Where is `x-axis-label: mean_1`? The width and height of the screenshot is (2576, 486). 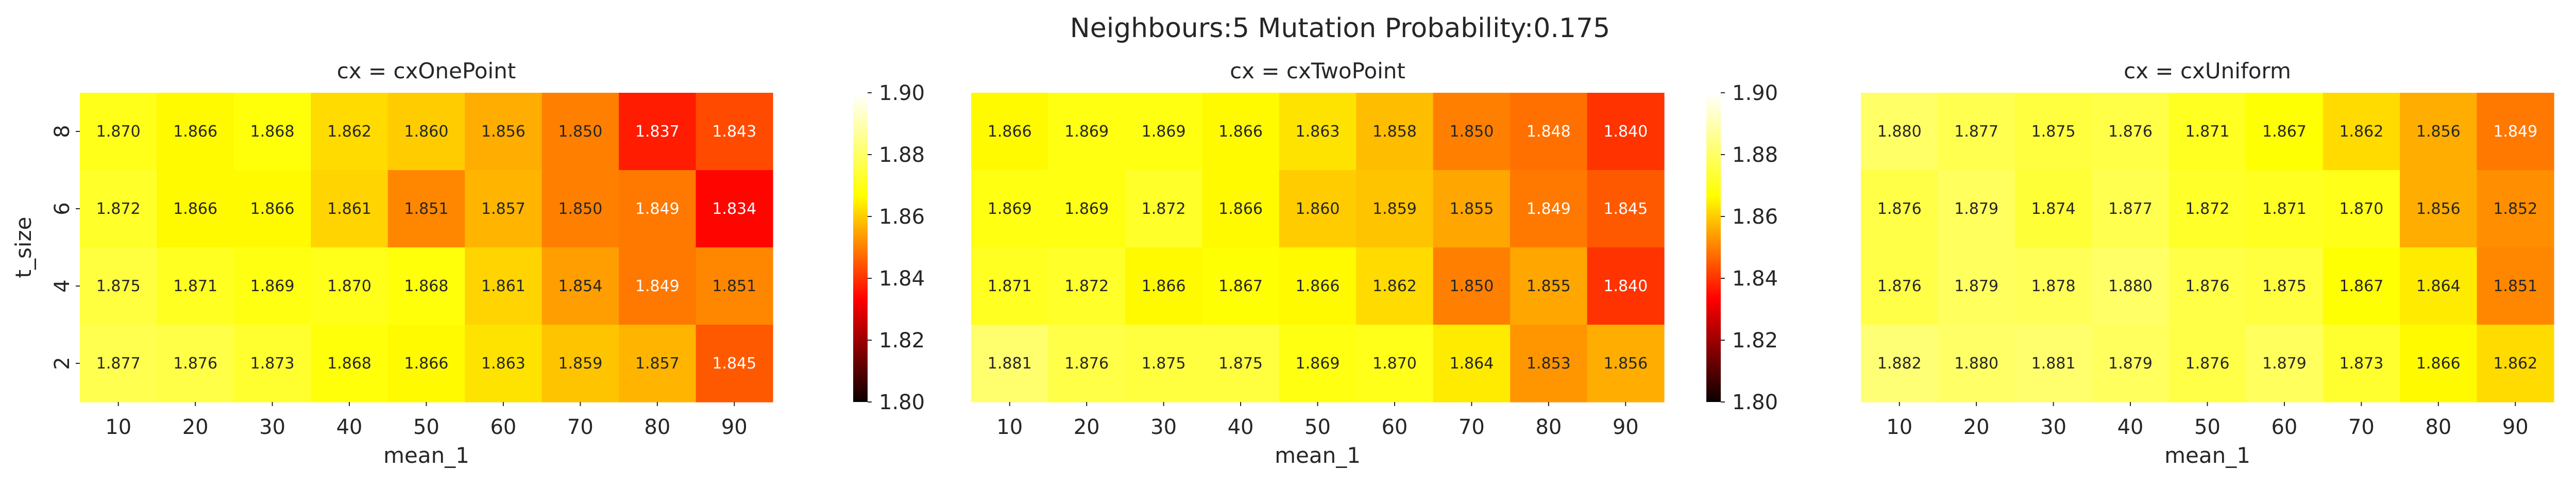
x-axis-label: mean_1 is located at coordinates (1318, 455).